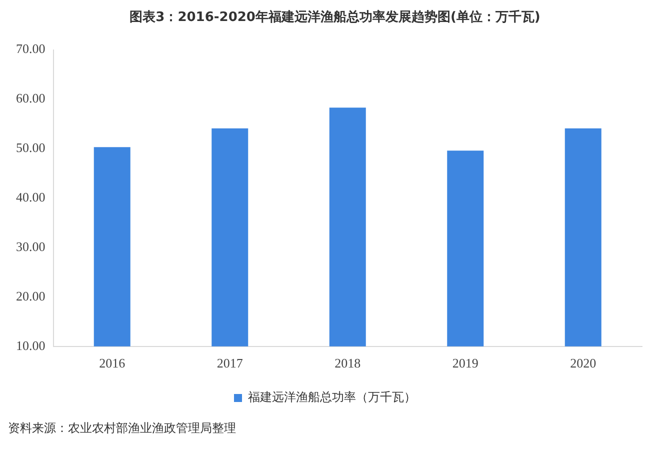 The height and width of the screenshot is (465, 670). What do you see at coordinates (31, 246) in the screenshot?
I see `y-tick-label: 30.00` at bounding box center [31, 246].